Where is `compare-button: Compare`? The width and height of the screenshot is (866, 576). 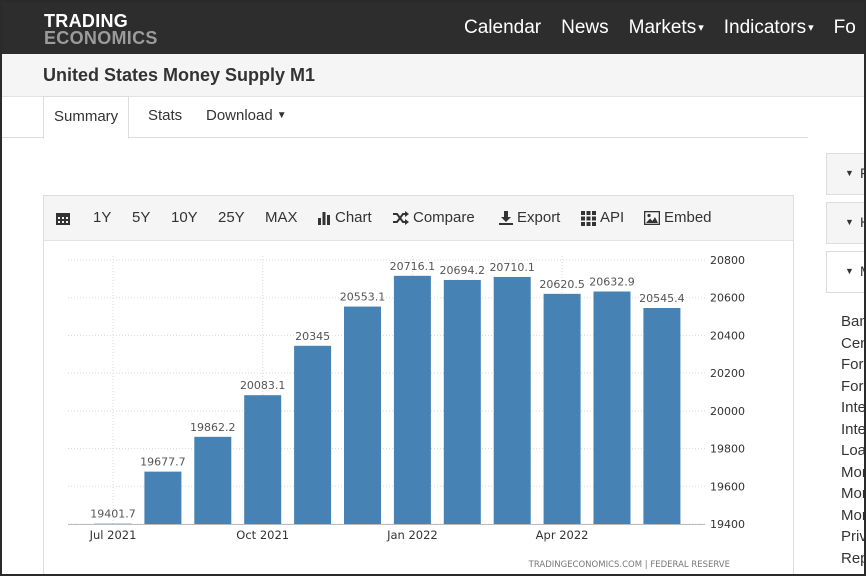
compare-button: Compare is located at coordinates (433, 218).